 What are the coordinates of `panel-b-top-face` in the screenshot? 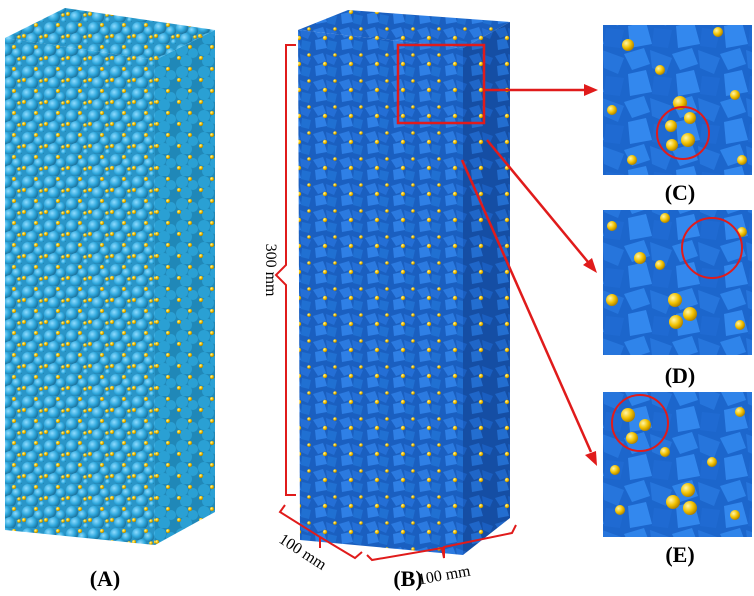 It's located at (404, 29).